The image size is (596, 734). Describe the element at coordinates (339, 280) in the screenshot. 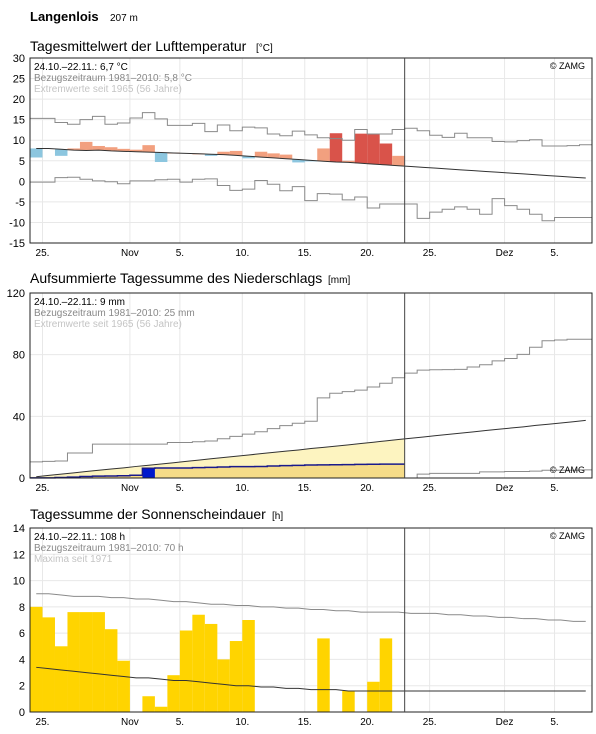

I see `precipitation-unit: [mm]` at that location.